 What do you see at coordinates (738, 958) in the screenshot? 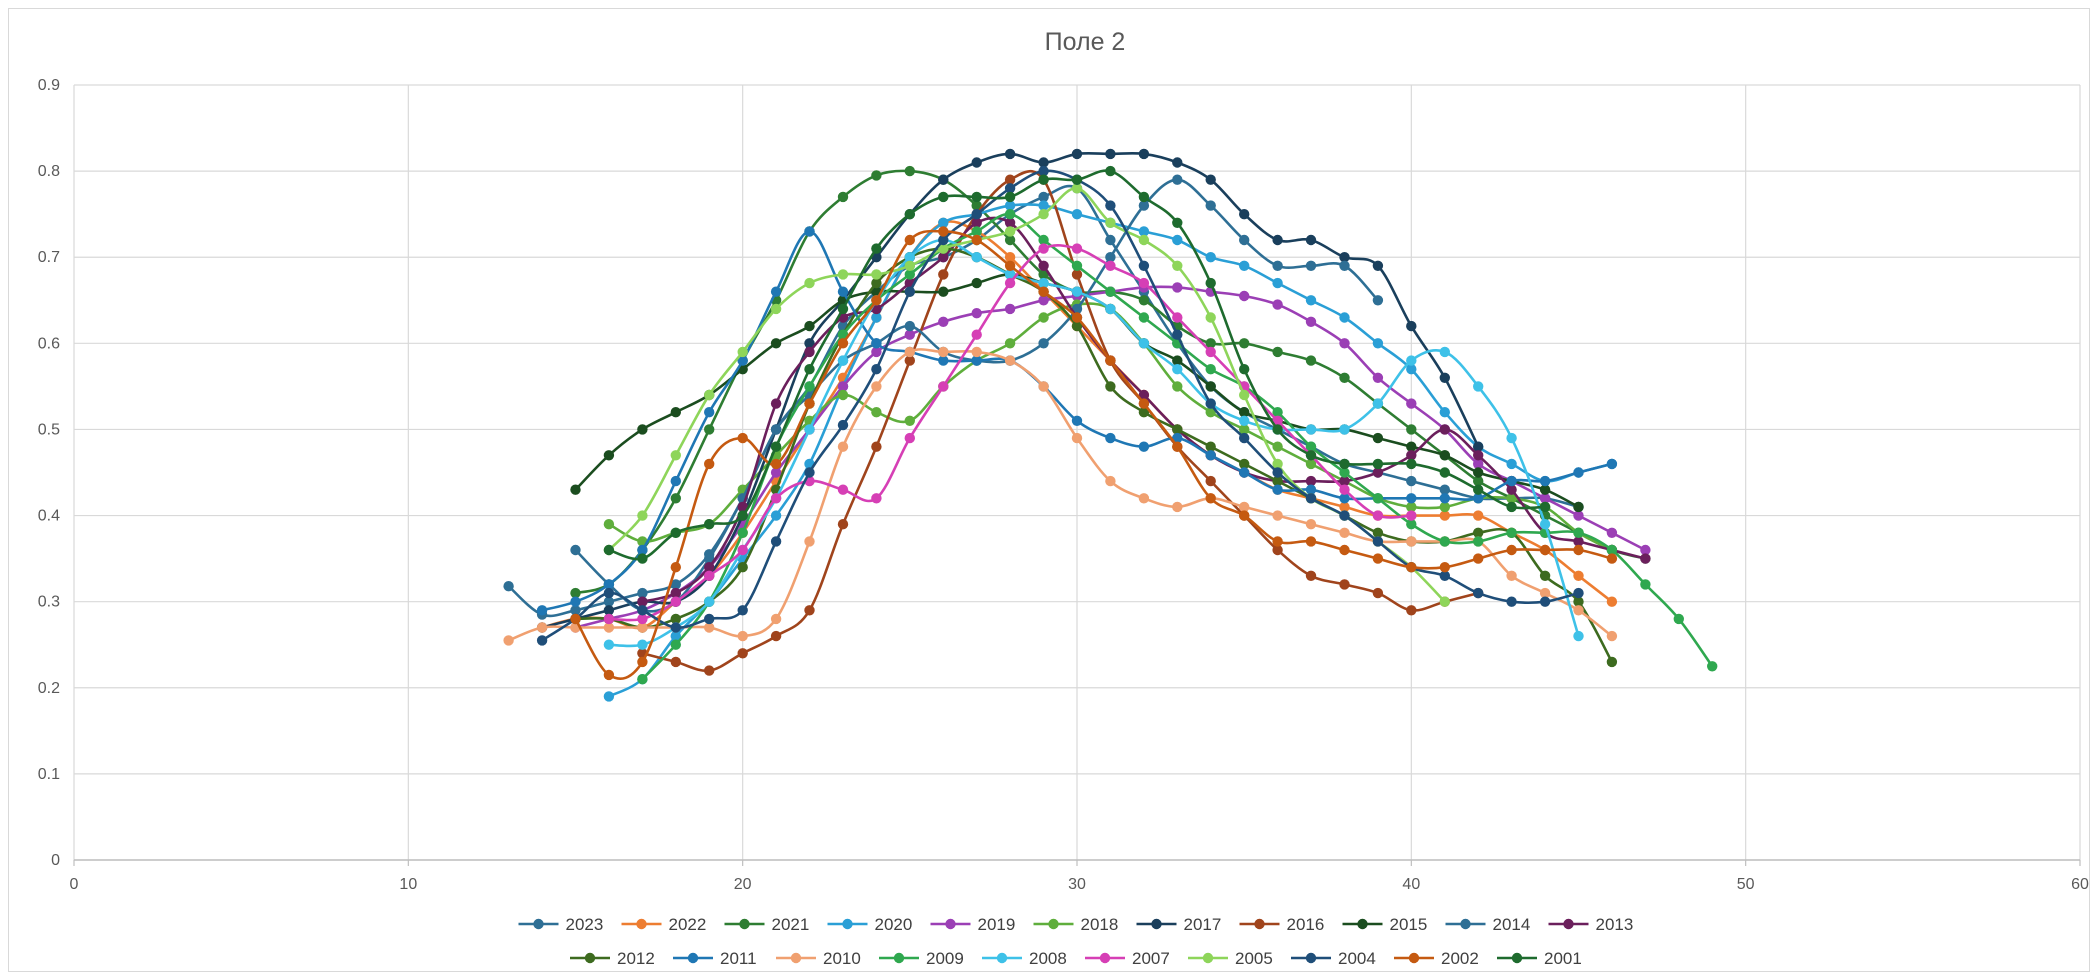
I see `legend-label: 2011` at bounding box center [738, 958].